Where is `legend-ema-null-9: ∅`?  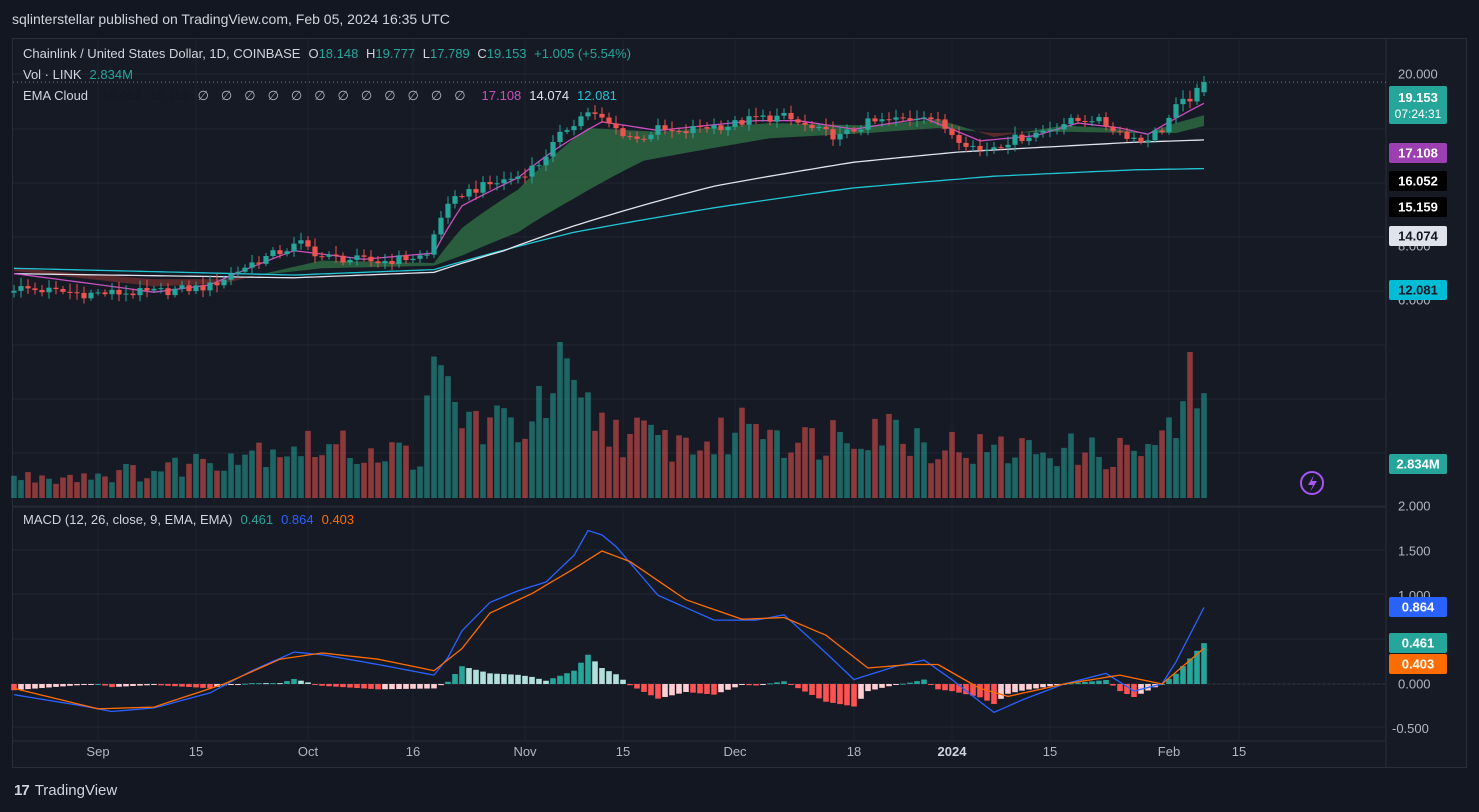 legend-ema-null-9: ∅ is located at coordinates (413, 95).